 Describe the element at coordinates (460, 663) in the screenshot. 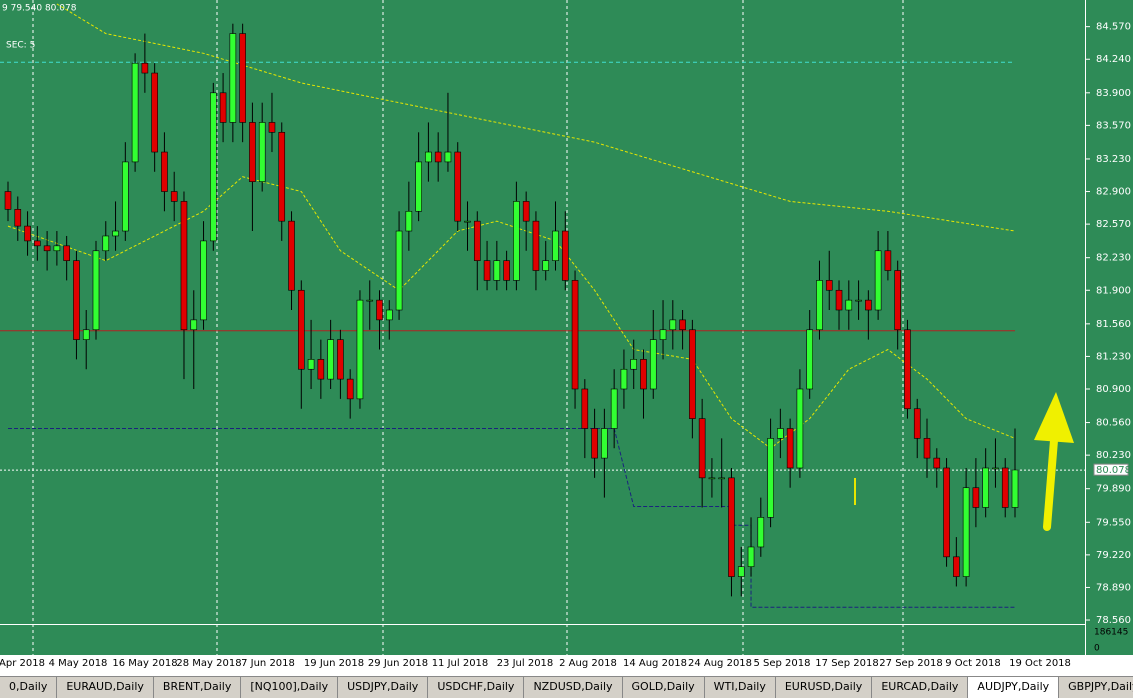

I see `date-label: 11 Jul 2018` at that location.